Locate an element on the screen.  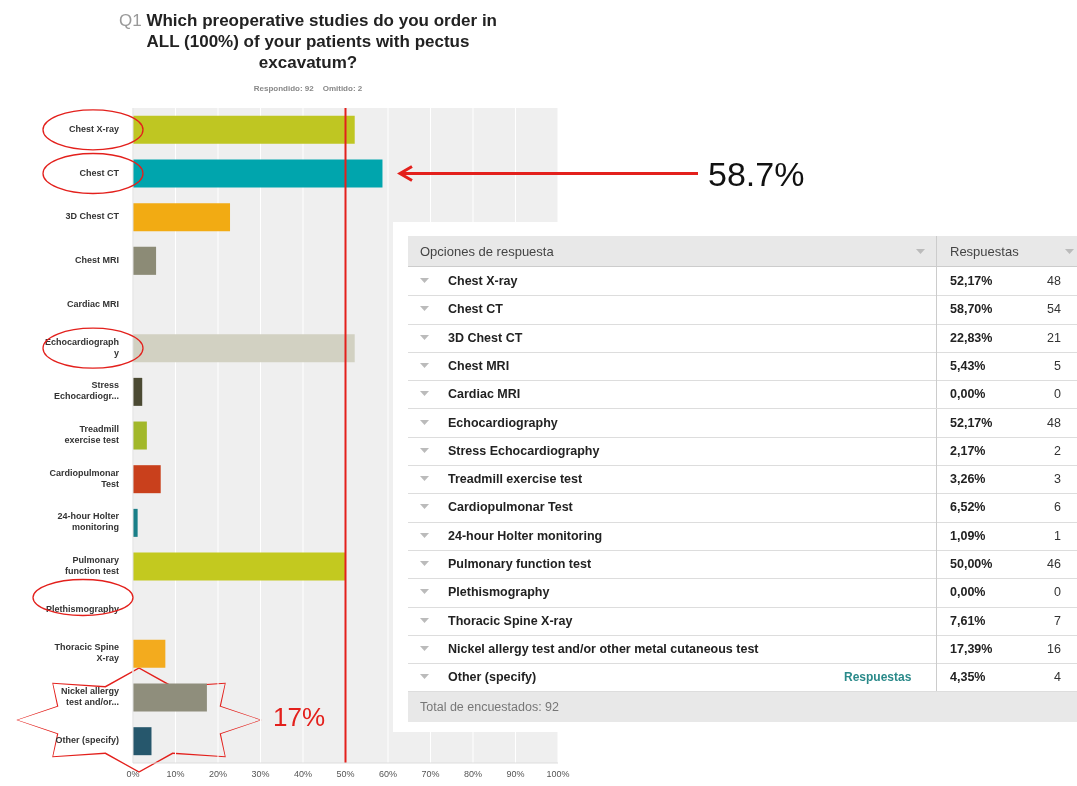
category-label: Pulmonary function test is located at coordinates (520, 564).